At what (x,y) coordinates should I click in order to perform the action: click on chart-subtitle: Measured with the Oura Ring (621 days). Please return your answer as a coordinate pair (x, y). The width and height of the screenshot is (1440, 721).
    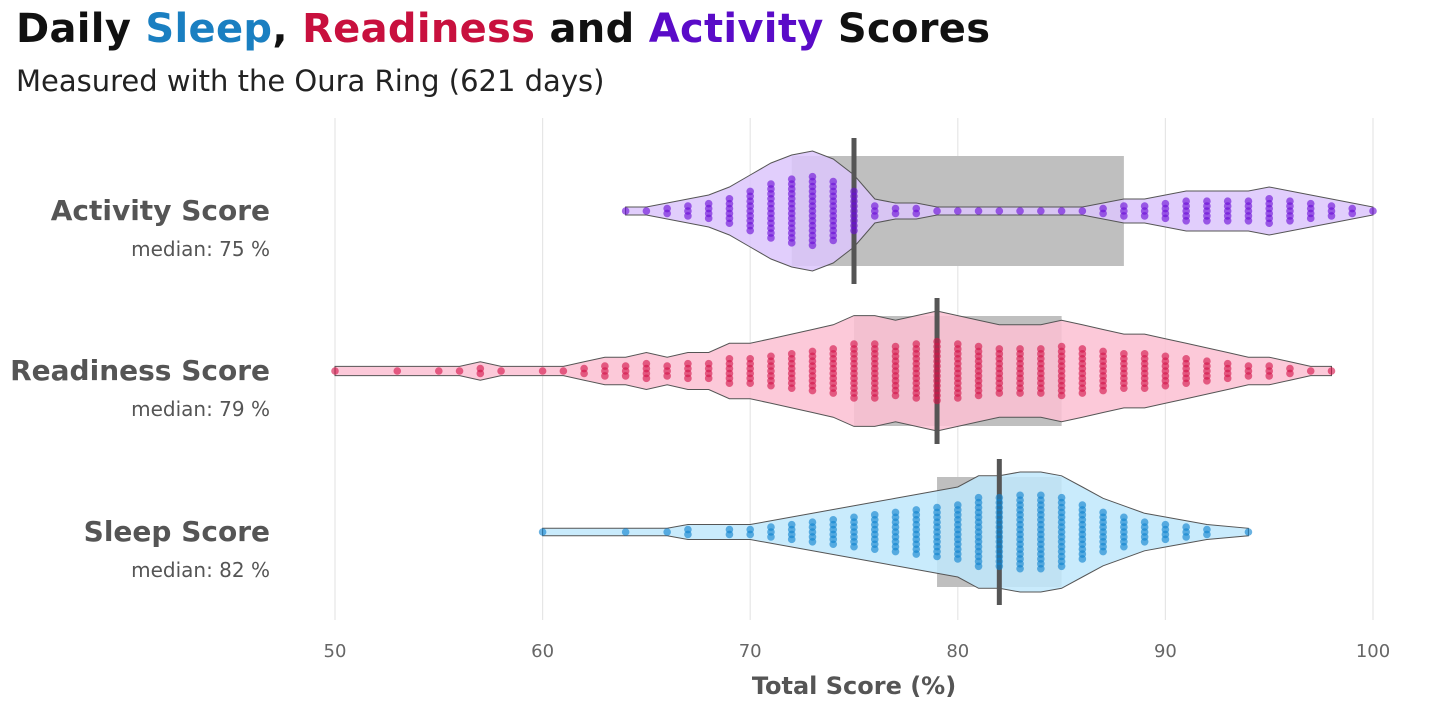
    Looking at the image, I should click on (310, 81).